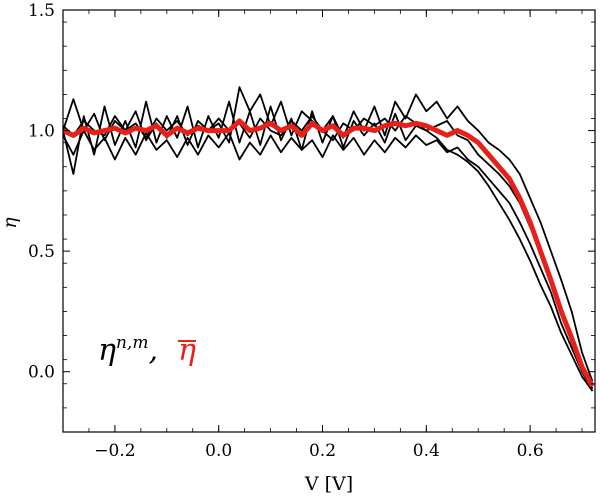  Describe the element at coordinates (114, 451) in the screenshot. I see `x-tick-label: −0.2` at that location.